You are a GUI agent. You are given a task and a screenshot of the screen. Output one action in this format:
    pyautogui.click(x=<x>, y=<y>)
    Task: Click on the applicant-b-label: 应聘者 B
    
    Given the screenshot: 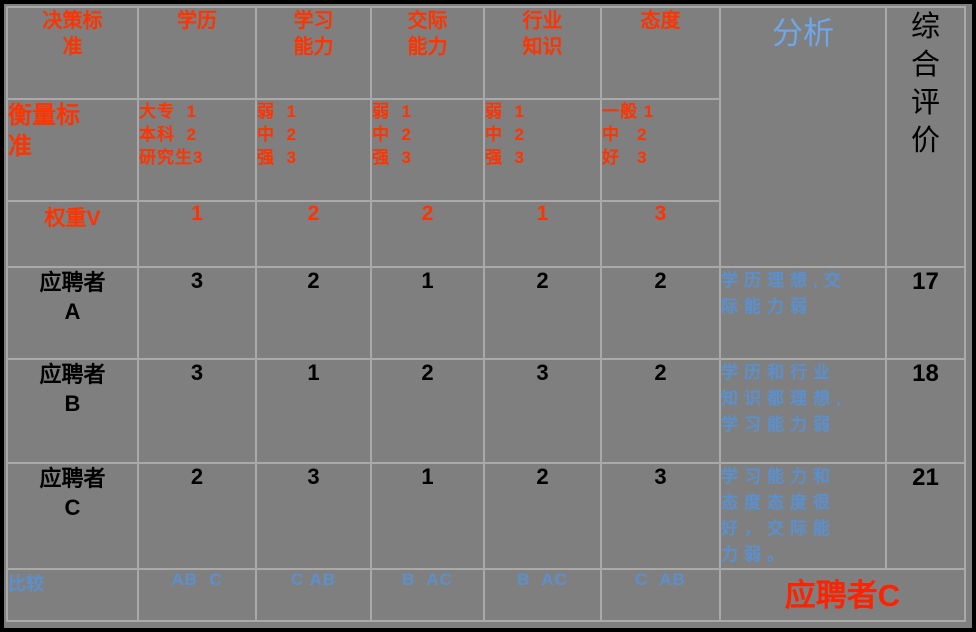 What is the action you would take?
    pyautogui.click(x=72, y=411)
    